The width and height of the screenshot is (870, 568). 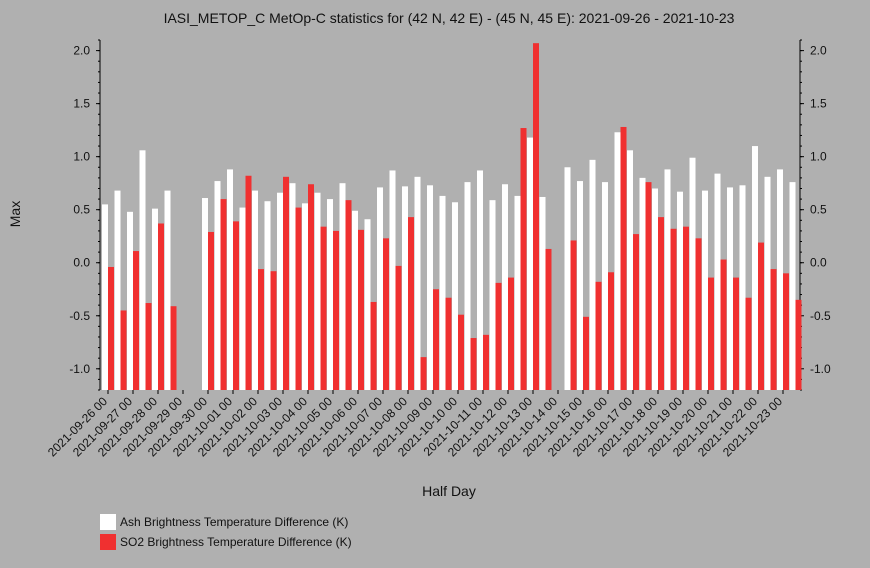 I want to click on y-tick-label-left: -1.0, so click(x=79, y=369).